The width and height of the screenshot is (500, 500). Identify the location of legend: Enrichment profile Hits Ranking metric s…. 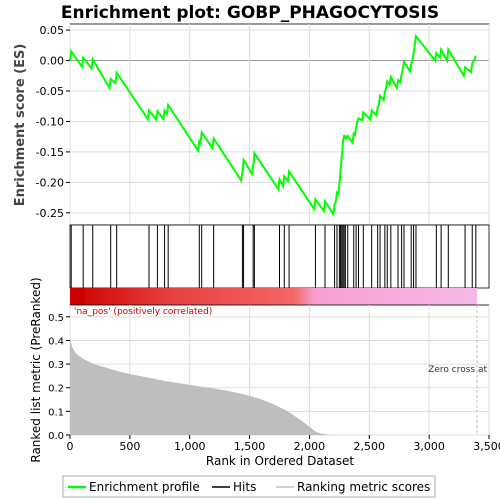
(249, 486).